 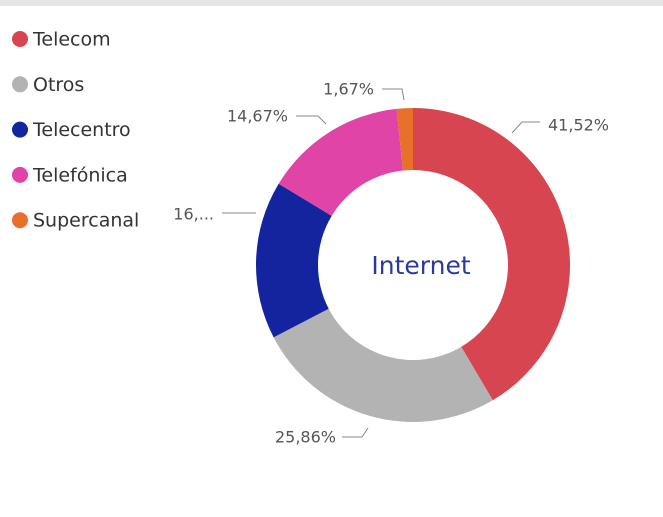 I want to click on legend-label: Telecentro, so click(x=81, y=130).